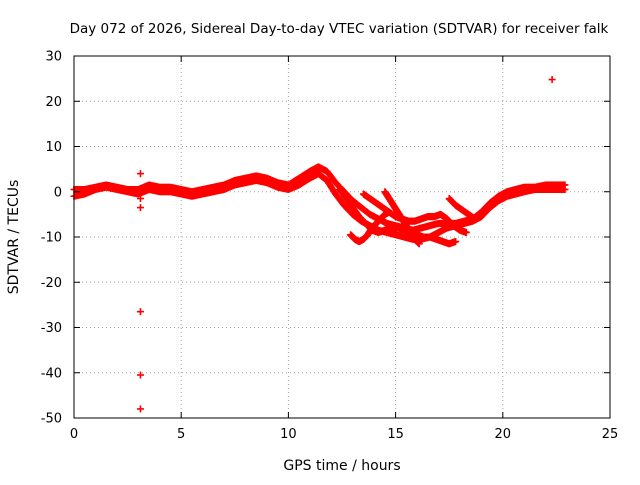  Describe the element at coordinates (503, 434) in the screenshot. I see `x-tick-label: 20` at that location.